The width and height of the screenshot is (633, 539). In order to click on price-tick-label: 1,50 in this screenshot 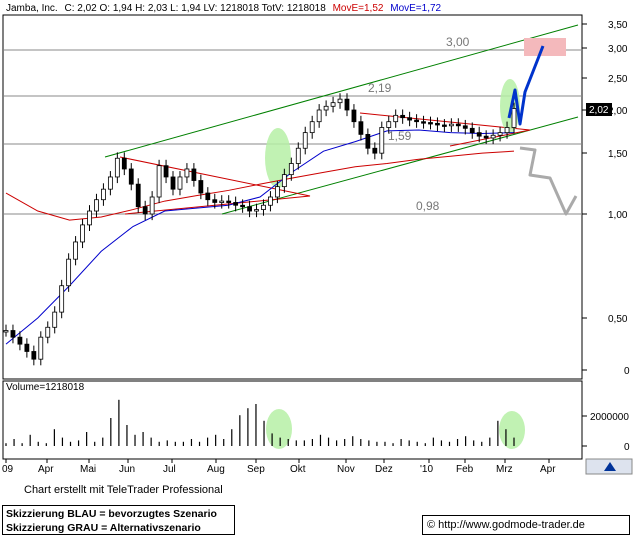, I will do `click(618, 154)`.